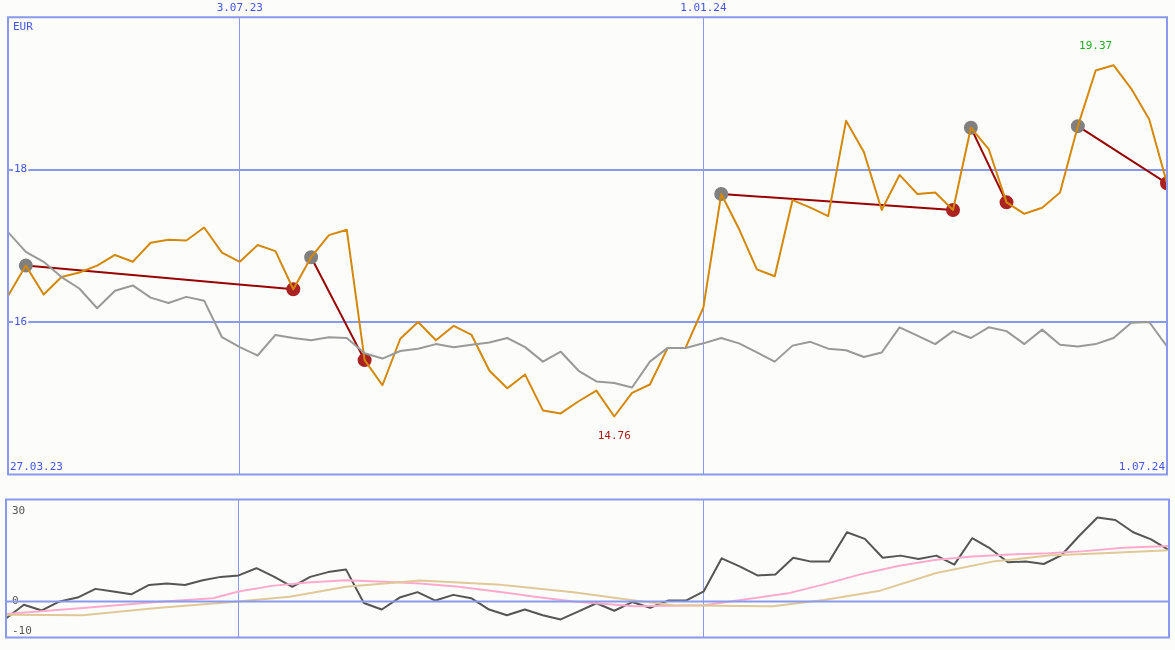  I want to click on annotation: 19.37, so click(1096, 45).